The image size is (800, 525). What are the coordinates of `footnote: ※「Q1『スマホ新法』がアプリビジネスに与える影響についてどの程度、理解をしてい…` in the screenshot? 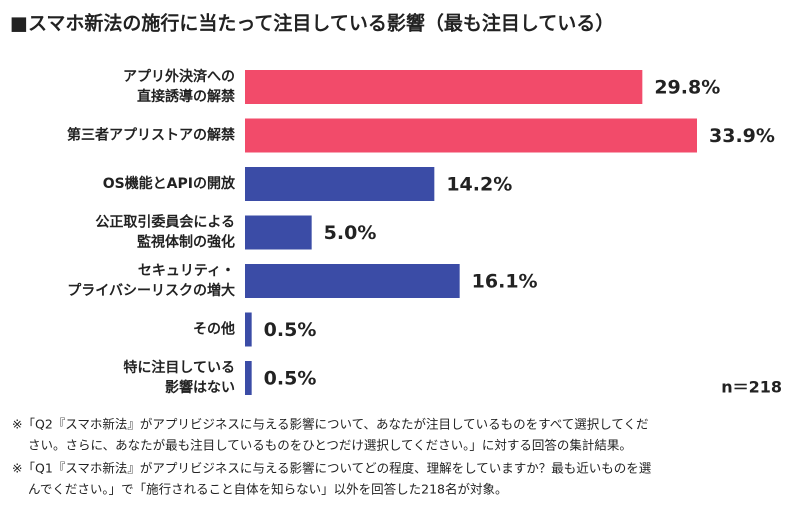 It's located at (332, 468).